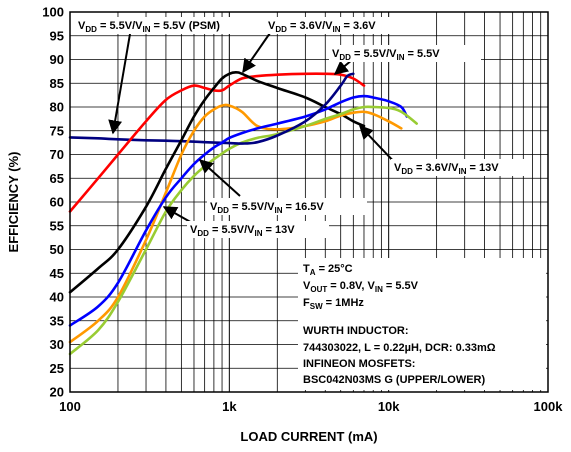  Describe the element at coordinates (57, 83) in the screenshot. I see `y-tick-label: 85` at that location.